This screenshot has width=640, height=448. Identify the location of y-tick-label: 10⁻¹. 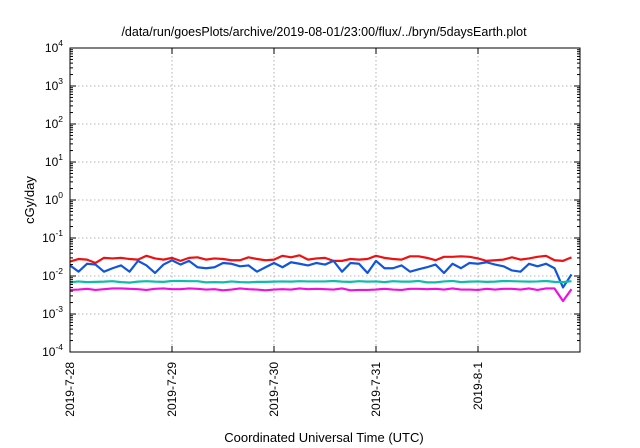
(52, 236).